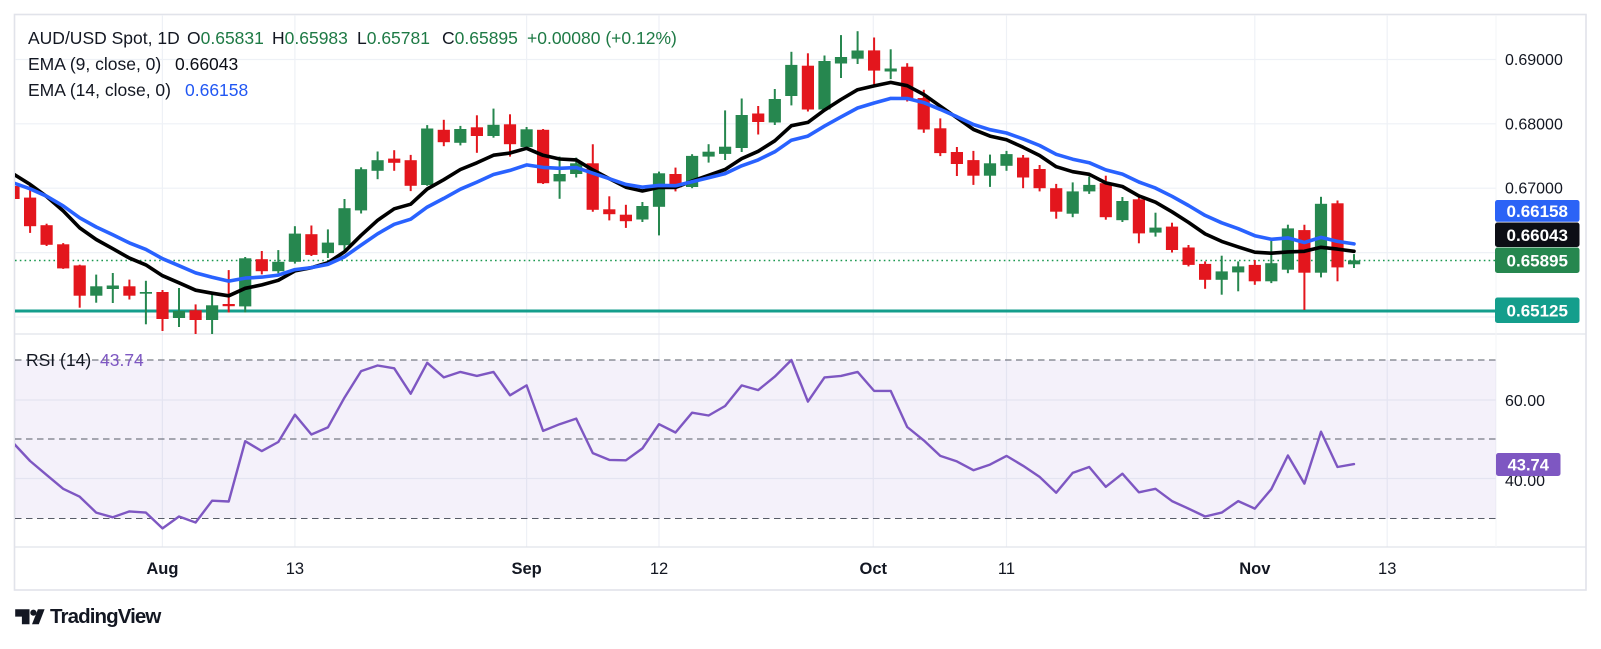 This screenshot has width=1601, height=649. I want to click on svg-text: 0.67000, so click(1534, 189).